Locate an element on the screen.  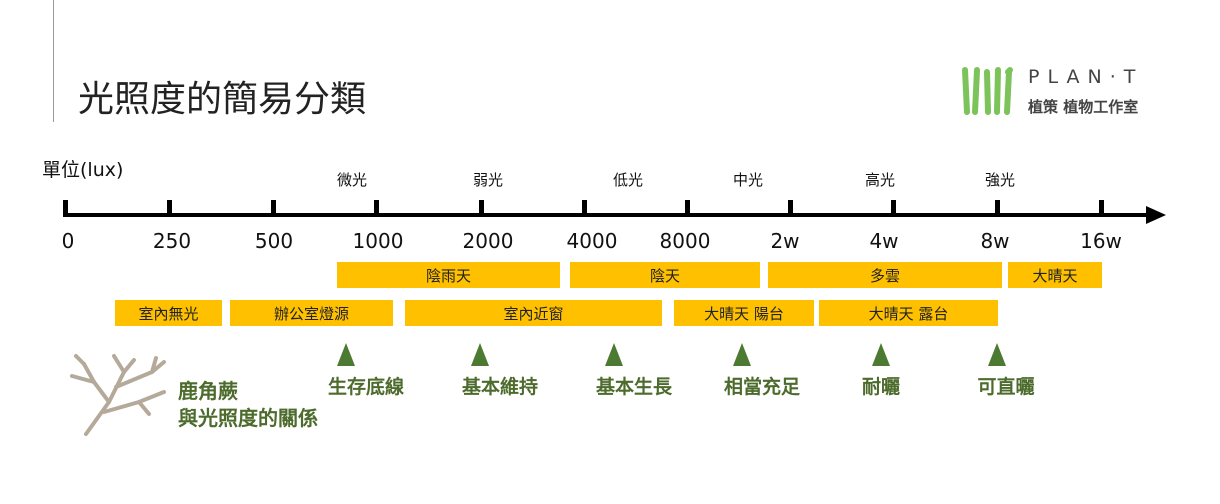
bar-sunny: 大晴天 is located at coordinates (1055, 275).